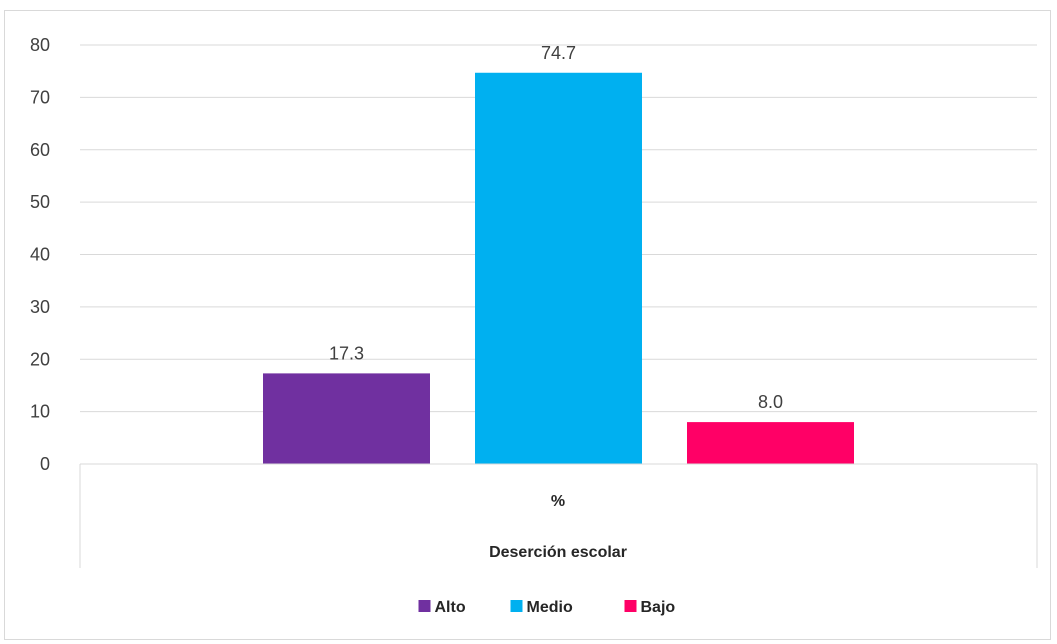 The height and width of the screenshot is (644, 1057). I want to click on y-axis-ticks: 0 10 20 30 40 50 60 70 80, so click(40, 254).